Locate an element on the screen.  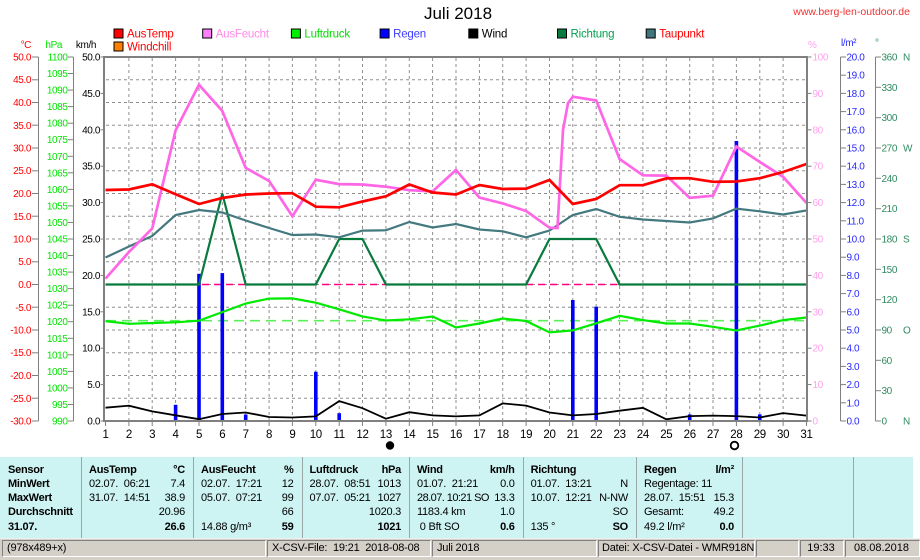
svg-text: 25.0 is located at coordinates (91, 240).